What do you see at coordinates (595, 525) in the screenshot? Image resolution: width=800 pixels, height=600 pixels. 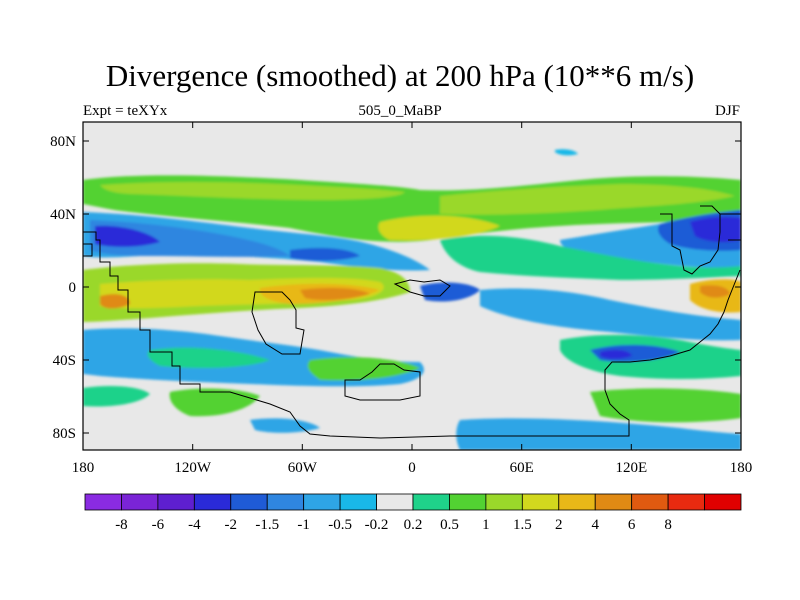 I see `colorbar-label: 4` at bounding box center [595, 525].